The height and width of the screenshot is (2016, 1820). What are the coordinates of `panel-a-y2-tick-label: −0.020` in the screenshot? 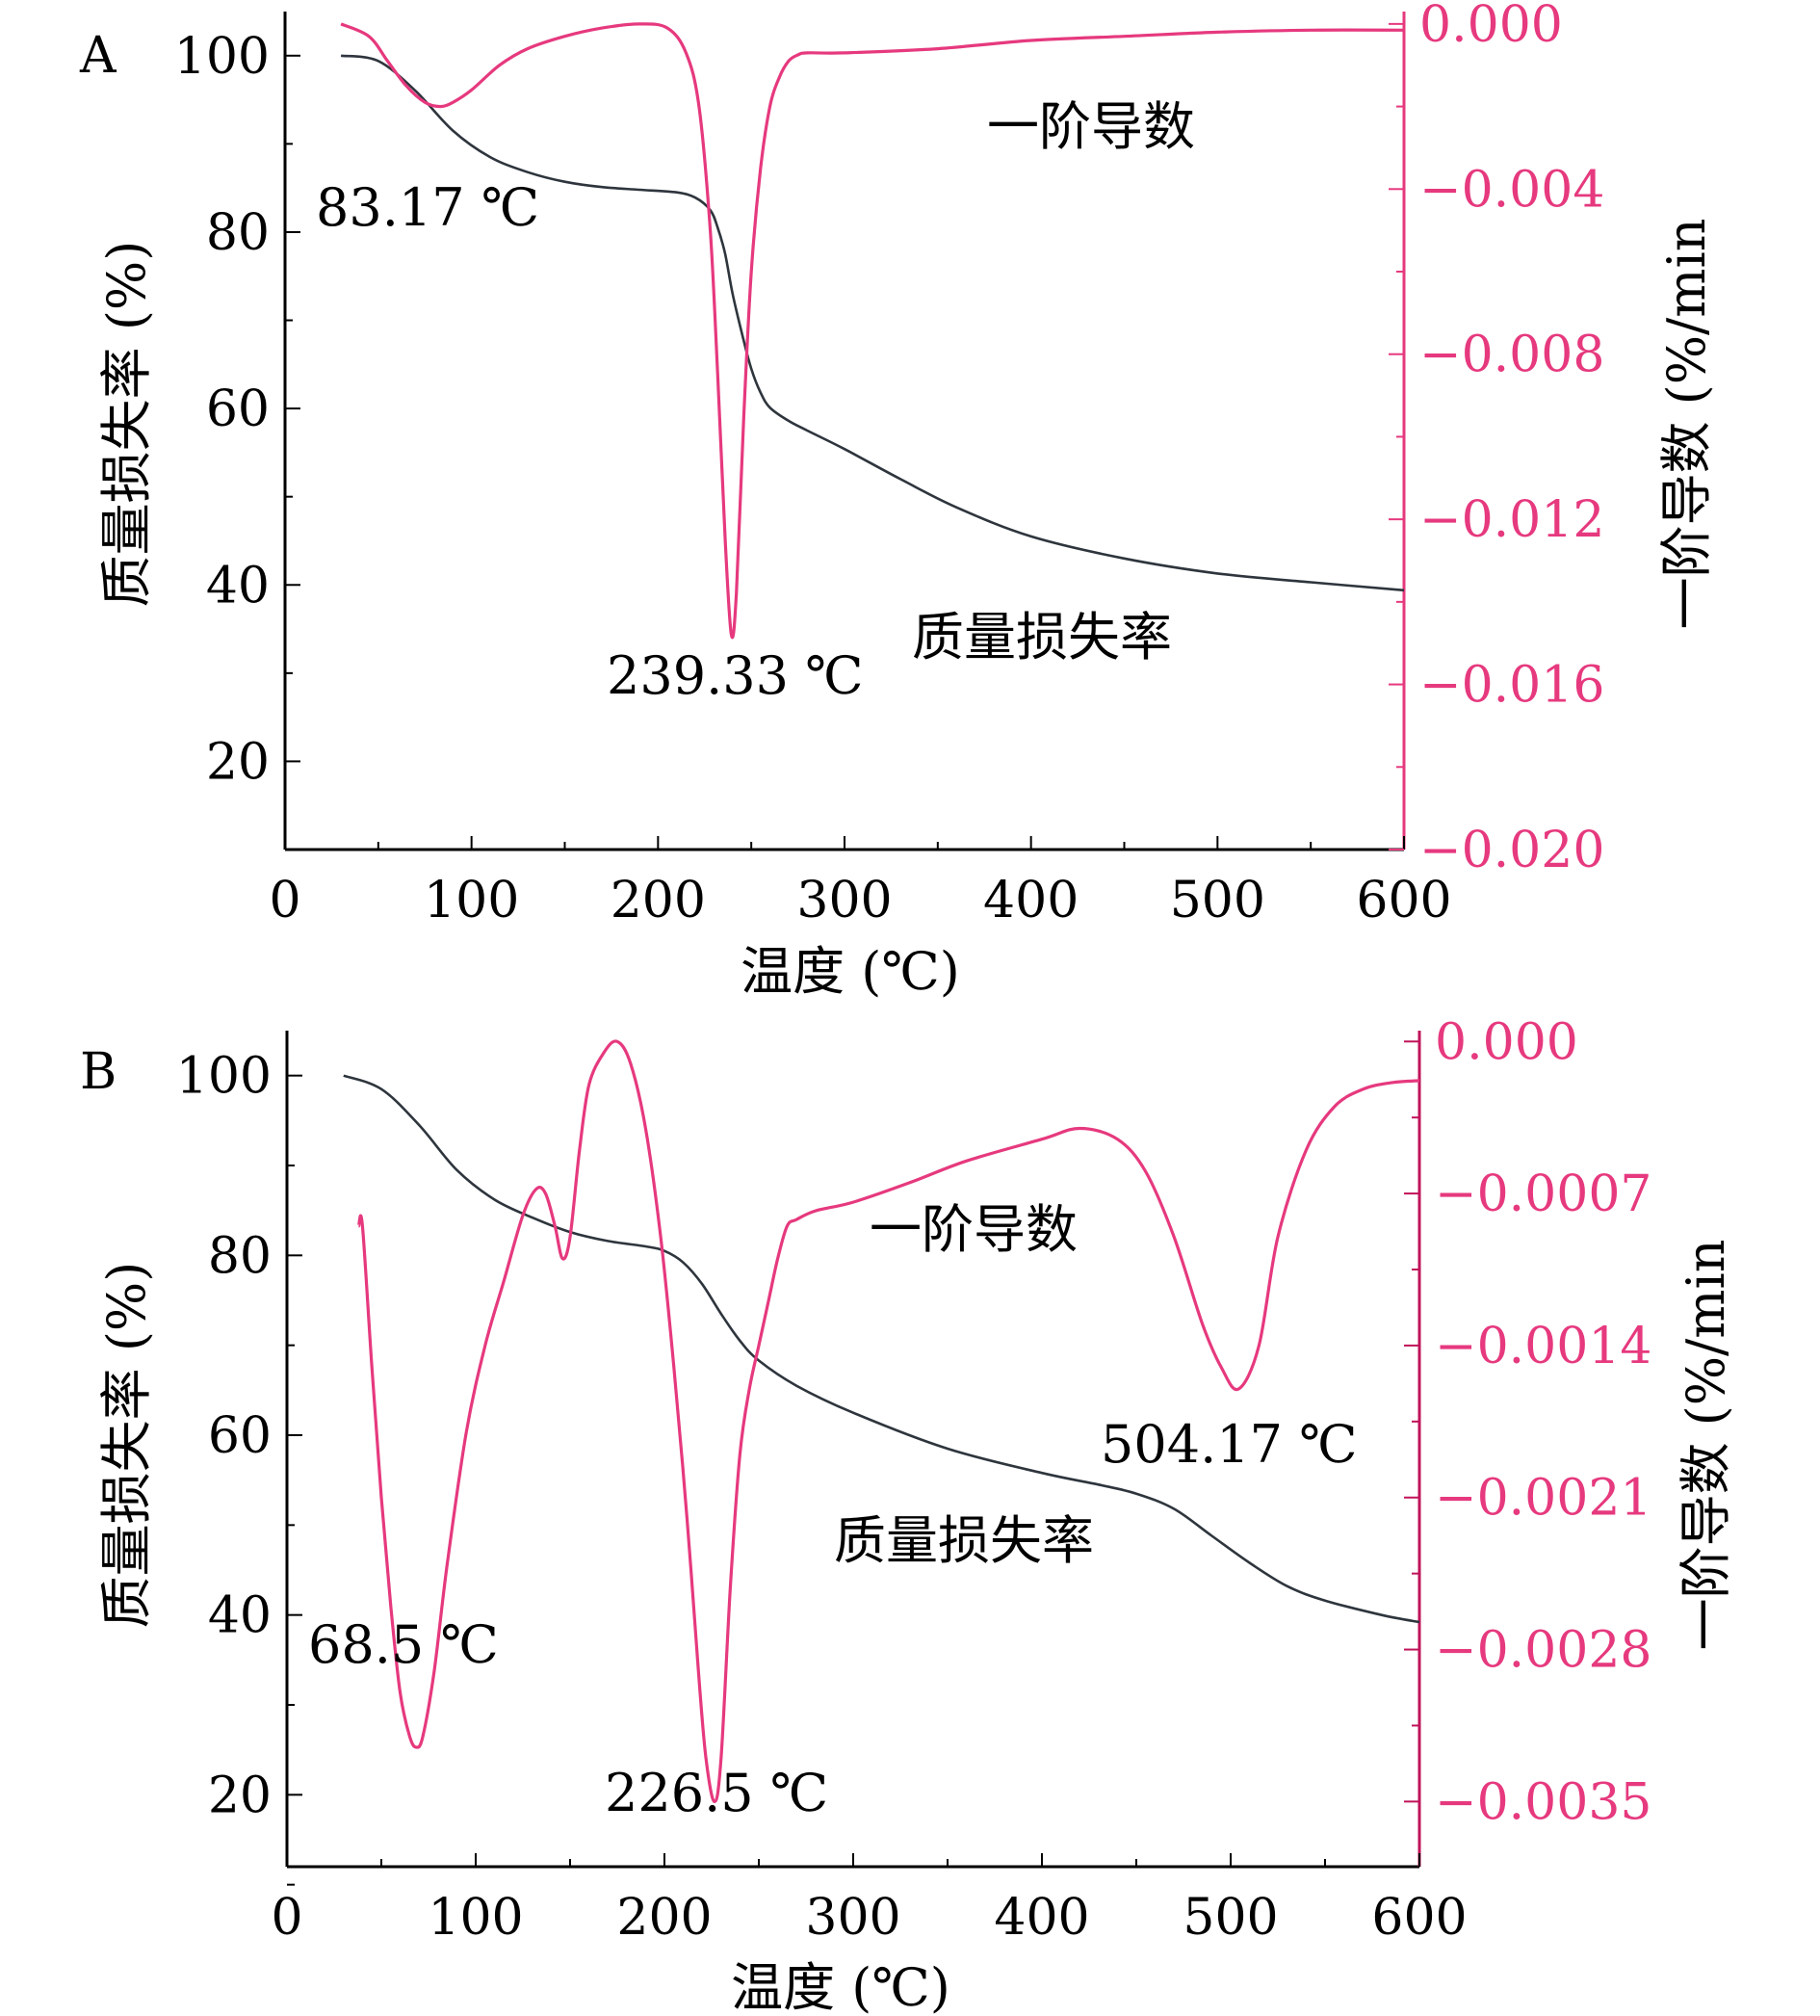 It's located at (1511, 850).